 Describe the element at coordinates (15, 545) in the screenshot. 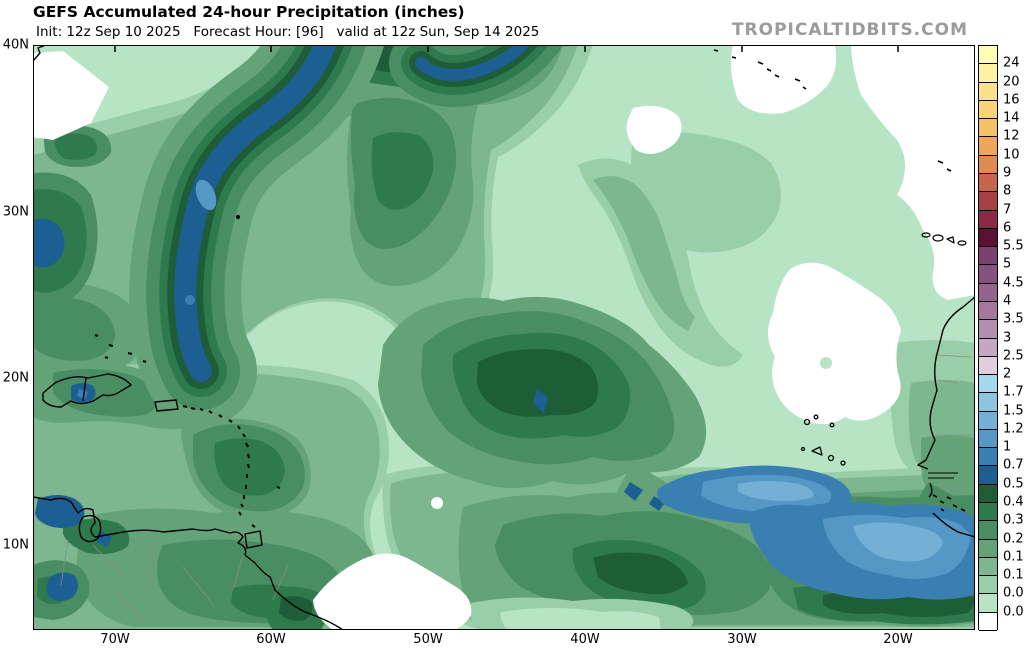

I see `lat-label: 10N` at that location.